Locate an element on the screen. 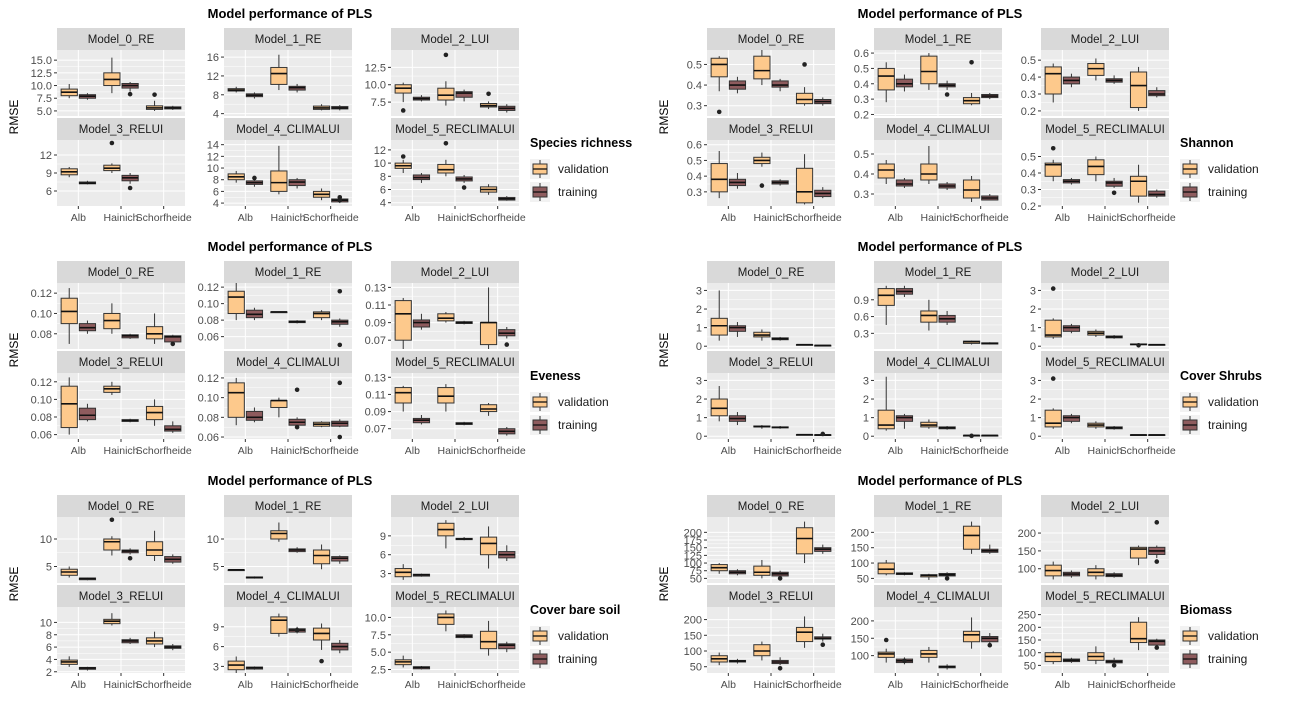 The width and height of the screenshot is (1300, 705). y-tick-label: 0.2 is located at coordinates (1028, 112).